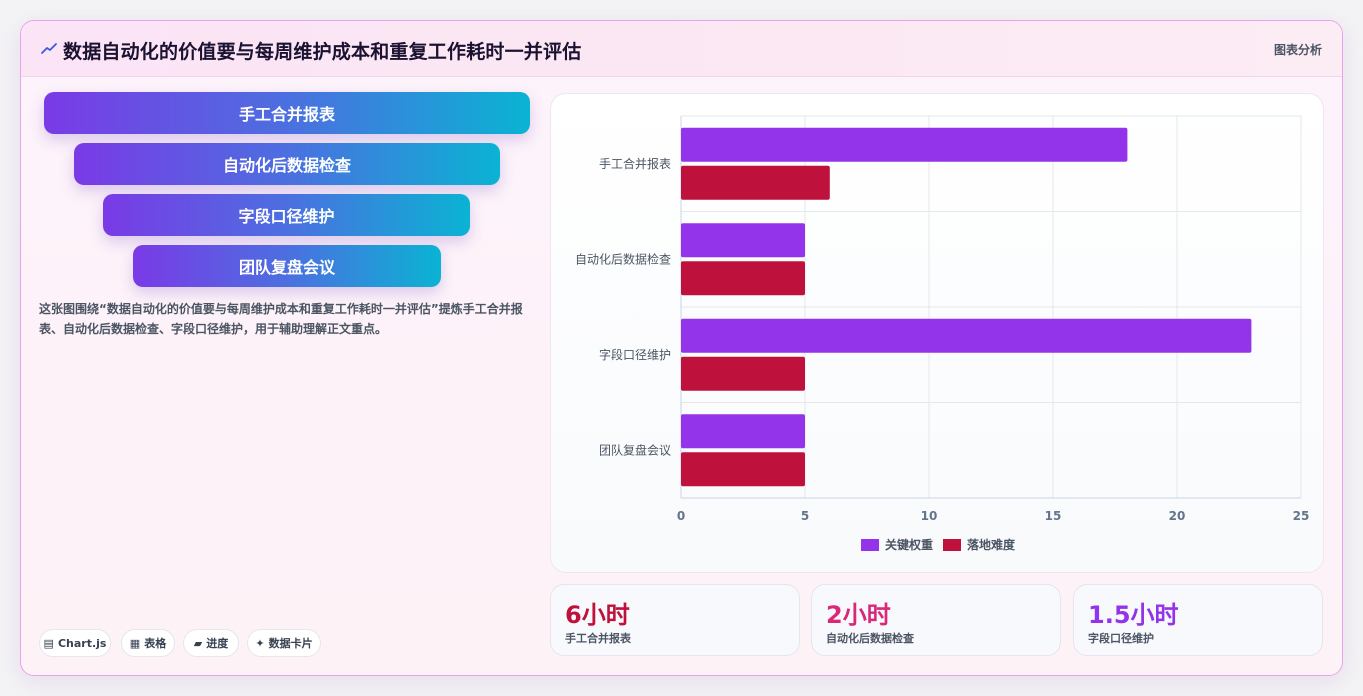  I want to click on tag-progress: ▰ 进度, so click(211, 643).